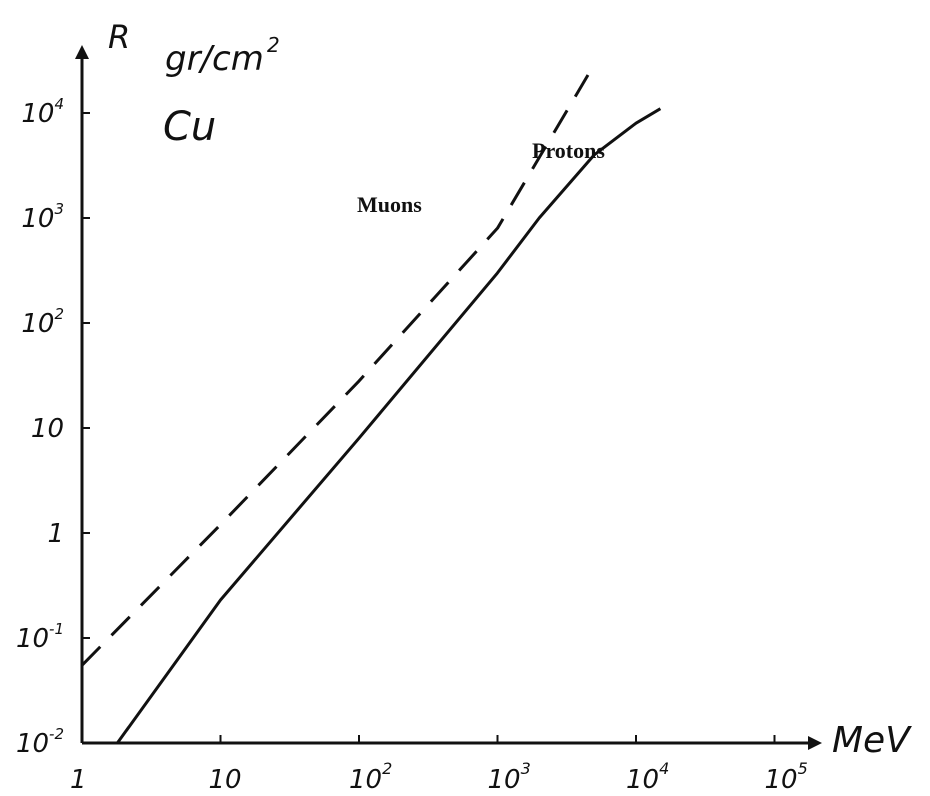 This screenshot has height=796, width=930. I want to click on series-label-muons: Muons, so click(389, 204).